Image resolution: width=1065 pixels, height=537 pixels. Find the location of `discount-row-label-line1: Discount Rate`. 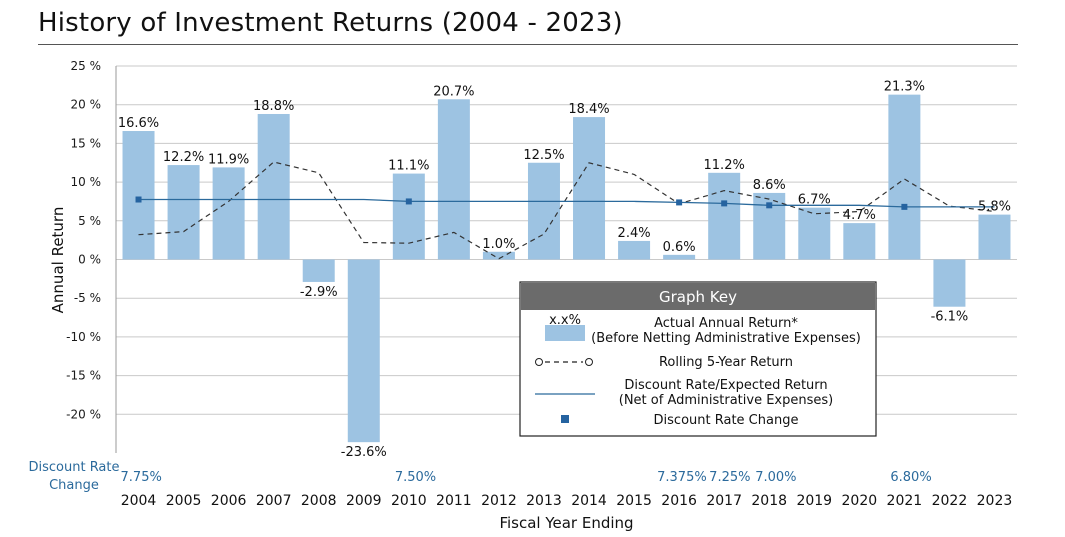

discount-row-label-line1: Discount Rate is located at coordinates (73, 467).